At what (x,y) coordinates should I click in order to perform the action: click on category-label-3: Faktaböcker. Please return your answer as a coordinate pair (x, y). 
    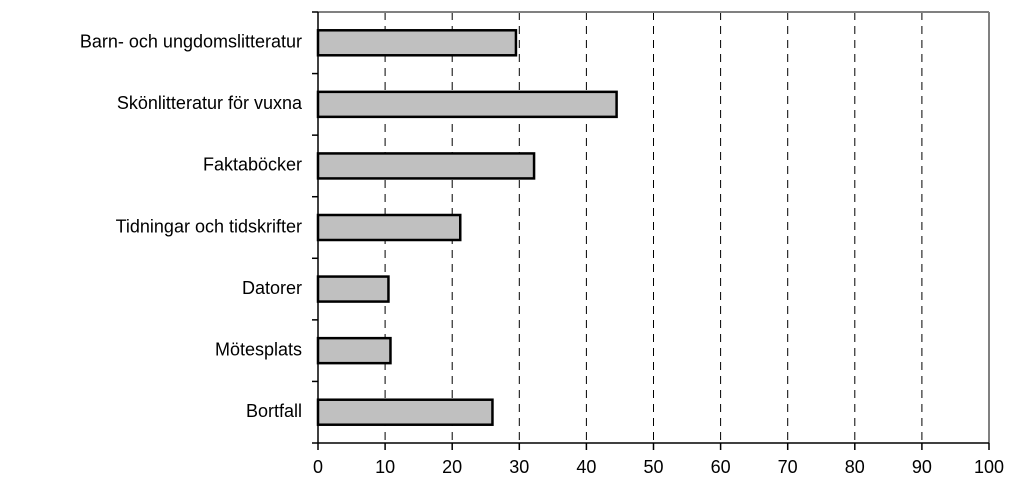
    Looking at the image, I should click on (252, 165).